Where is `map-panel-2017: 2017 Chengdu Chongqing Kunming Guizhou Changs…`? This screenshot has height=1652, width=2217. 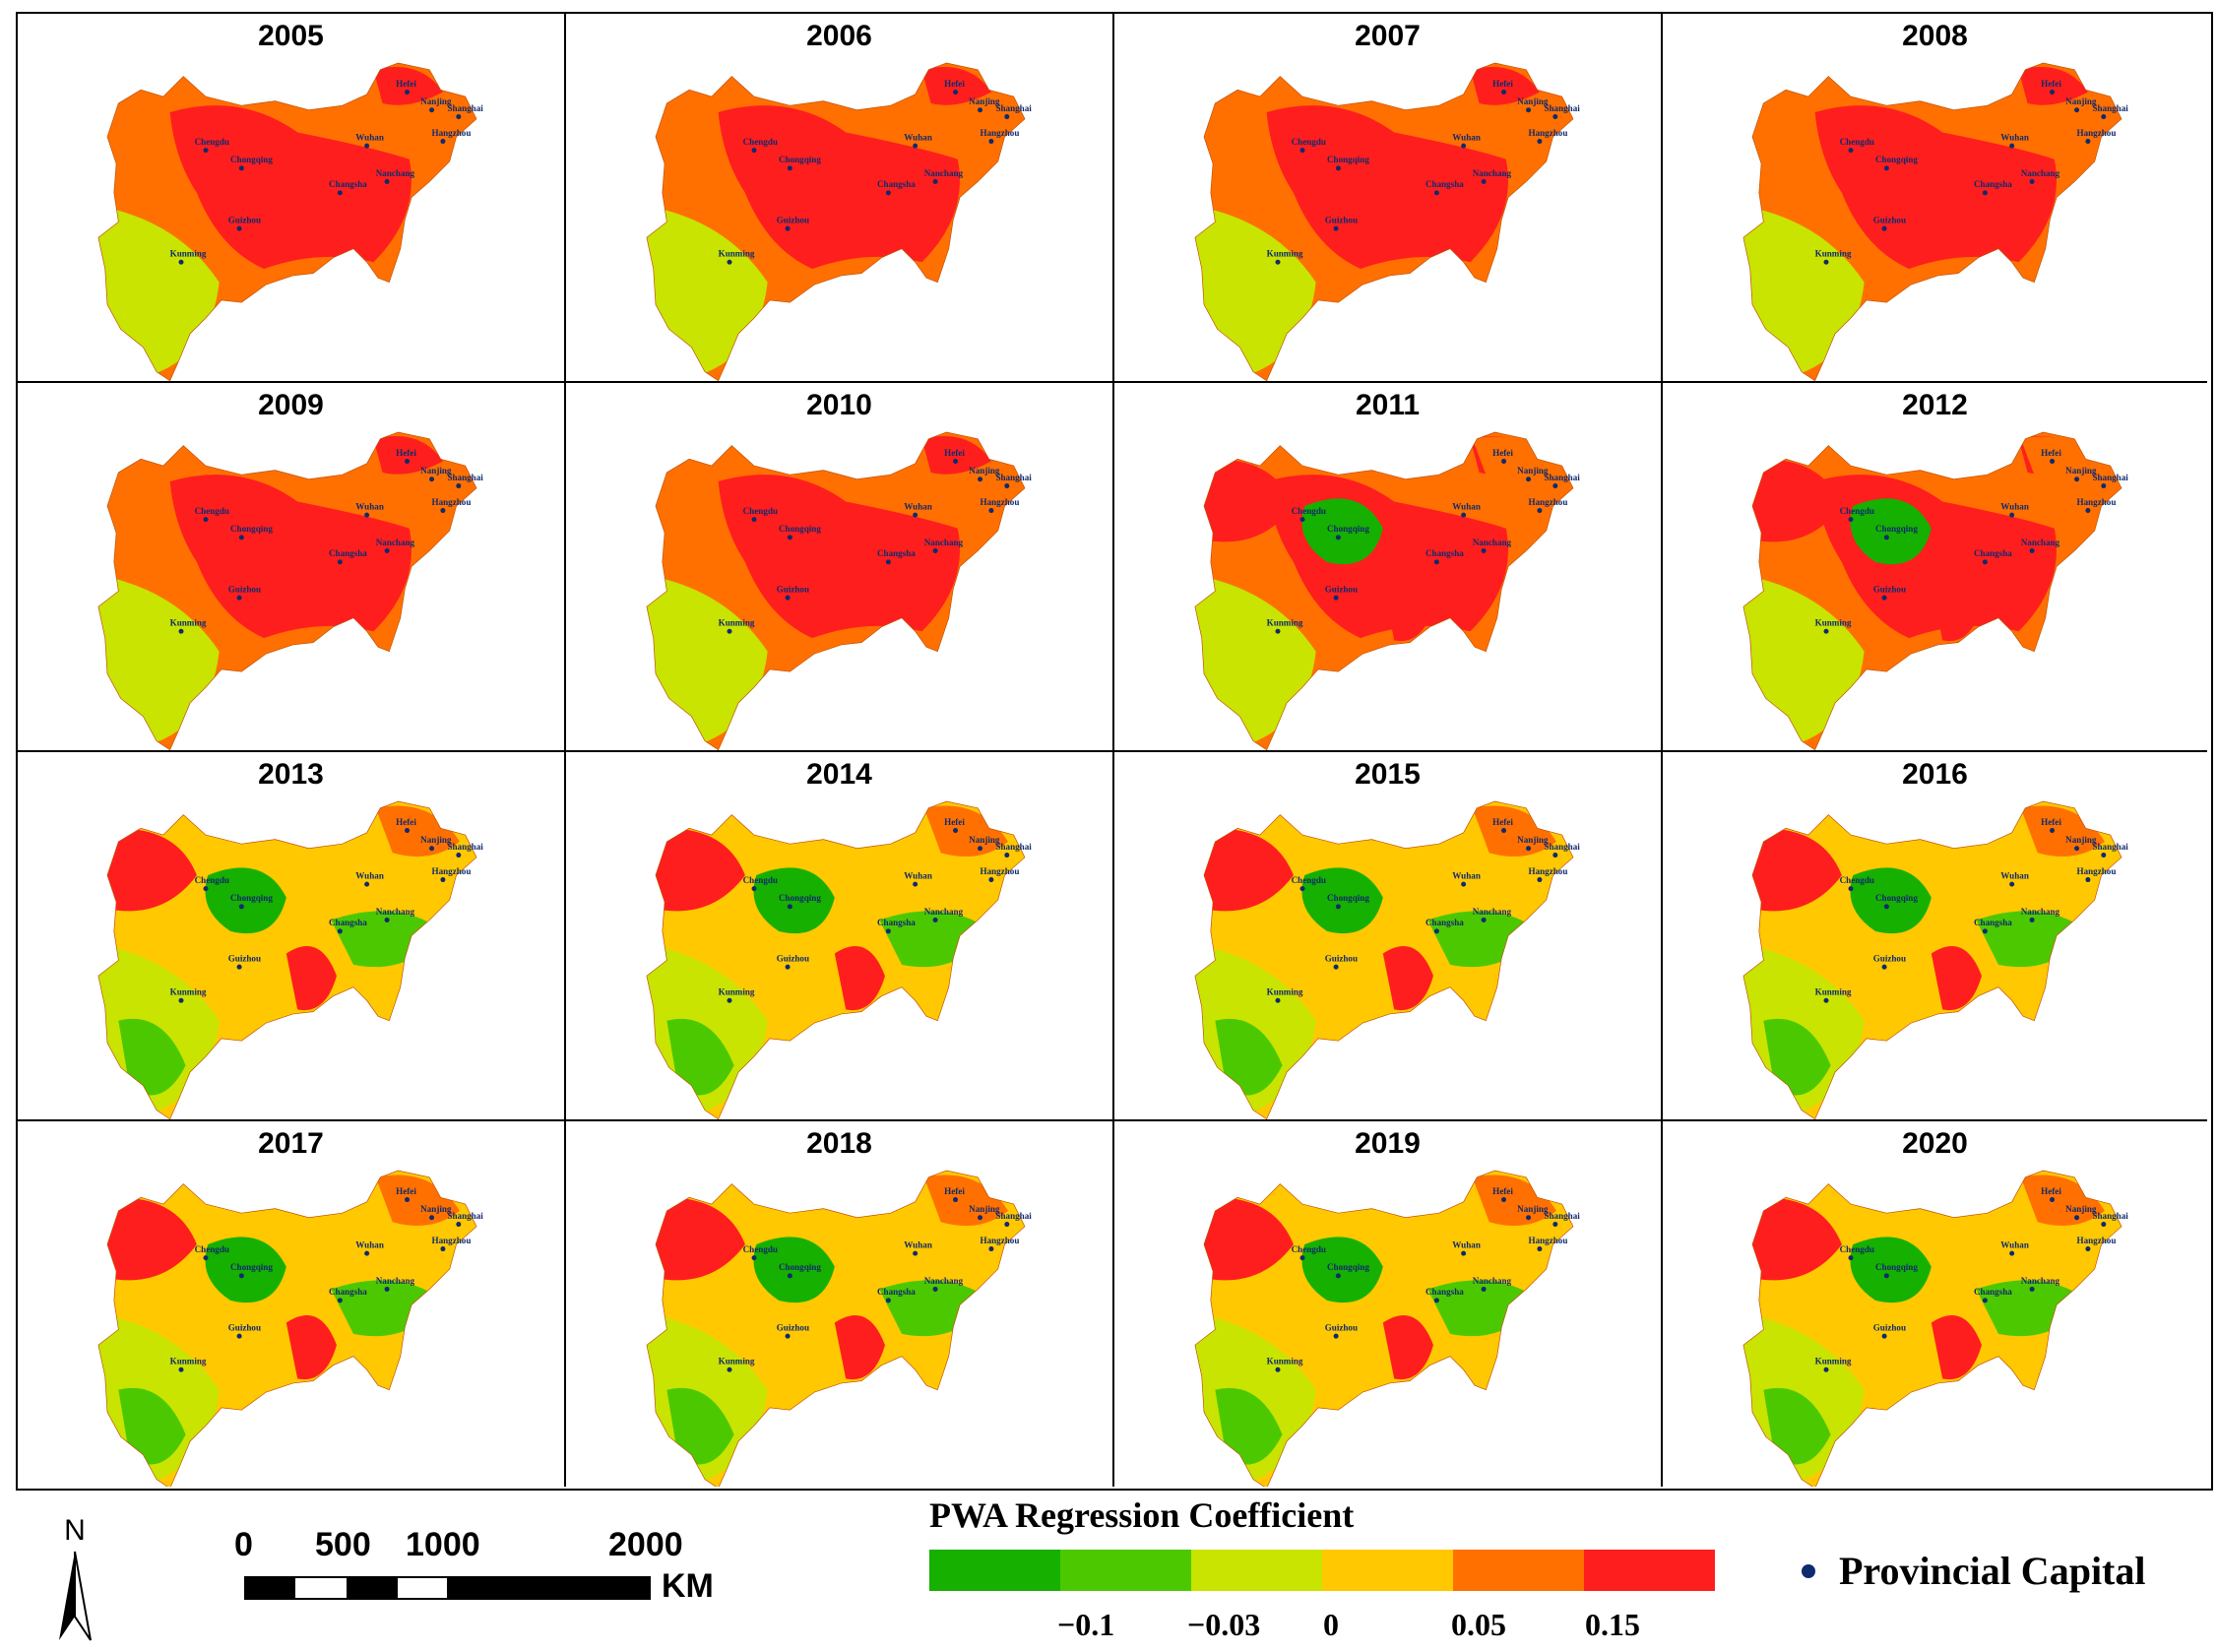
map-panel-2017: 2017 Chengdu Chongqing Kunming Guizhou Changs… is located at coordinates (292, 1304).